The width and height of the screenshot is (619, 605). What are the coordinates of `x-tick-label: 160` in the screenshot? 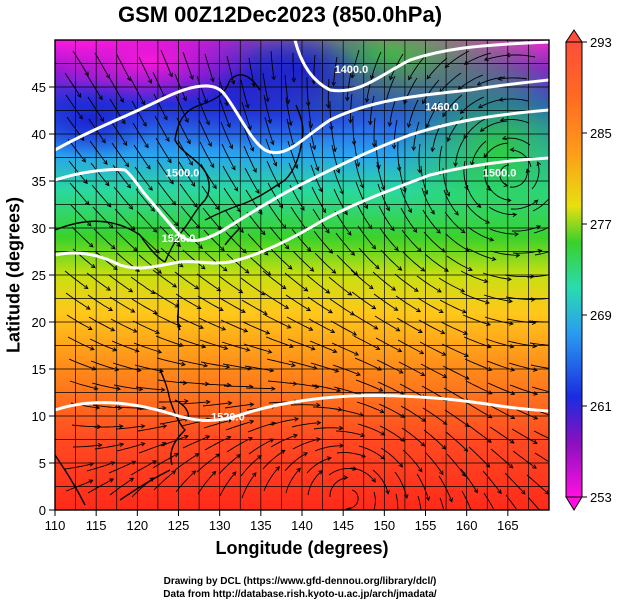 It's located at (467, 525).